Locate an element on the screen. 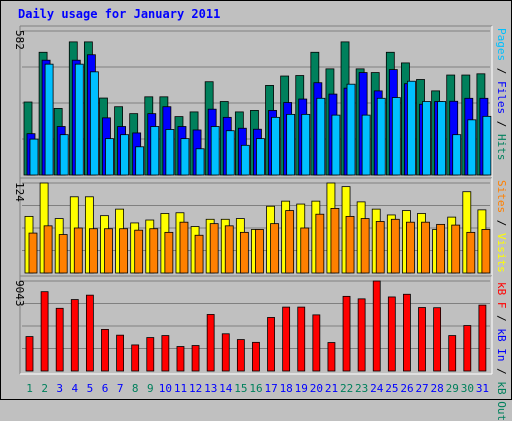  legend-files: Files is located at coordinates (501, 98).